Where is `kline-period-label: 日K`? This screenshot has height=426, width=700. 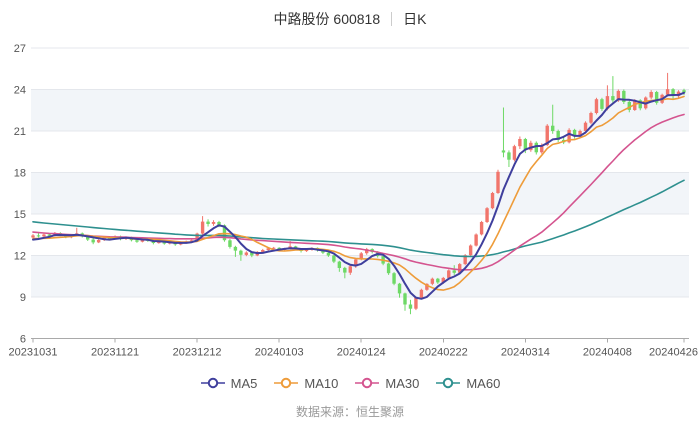
kline-period-label: 日K is located at coordinates (415, 19).